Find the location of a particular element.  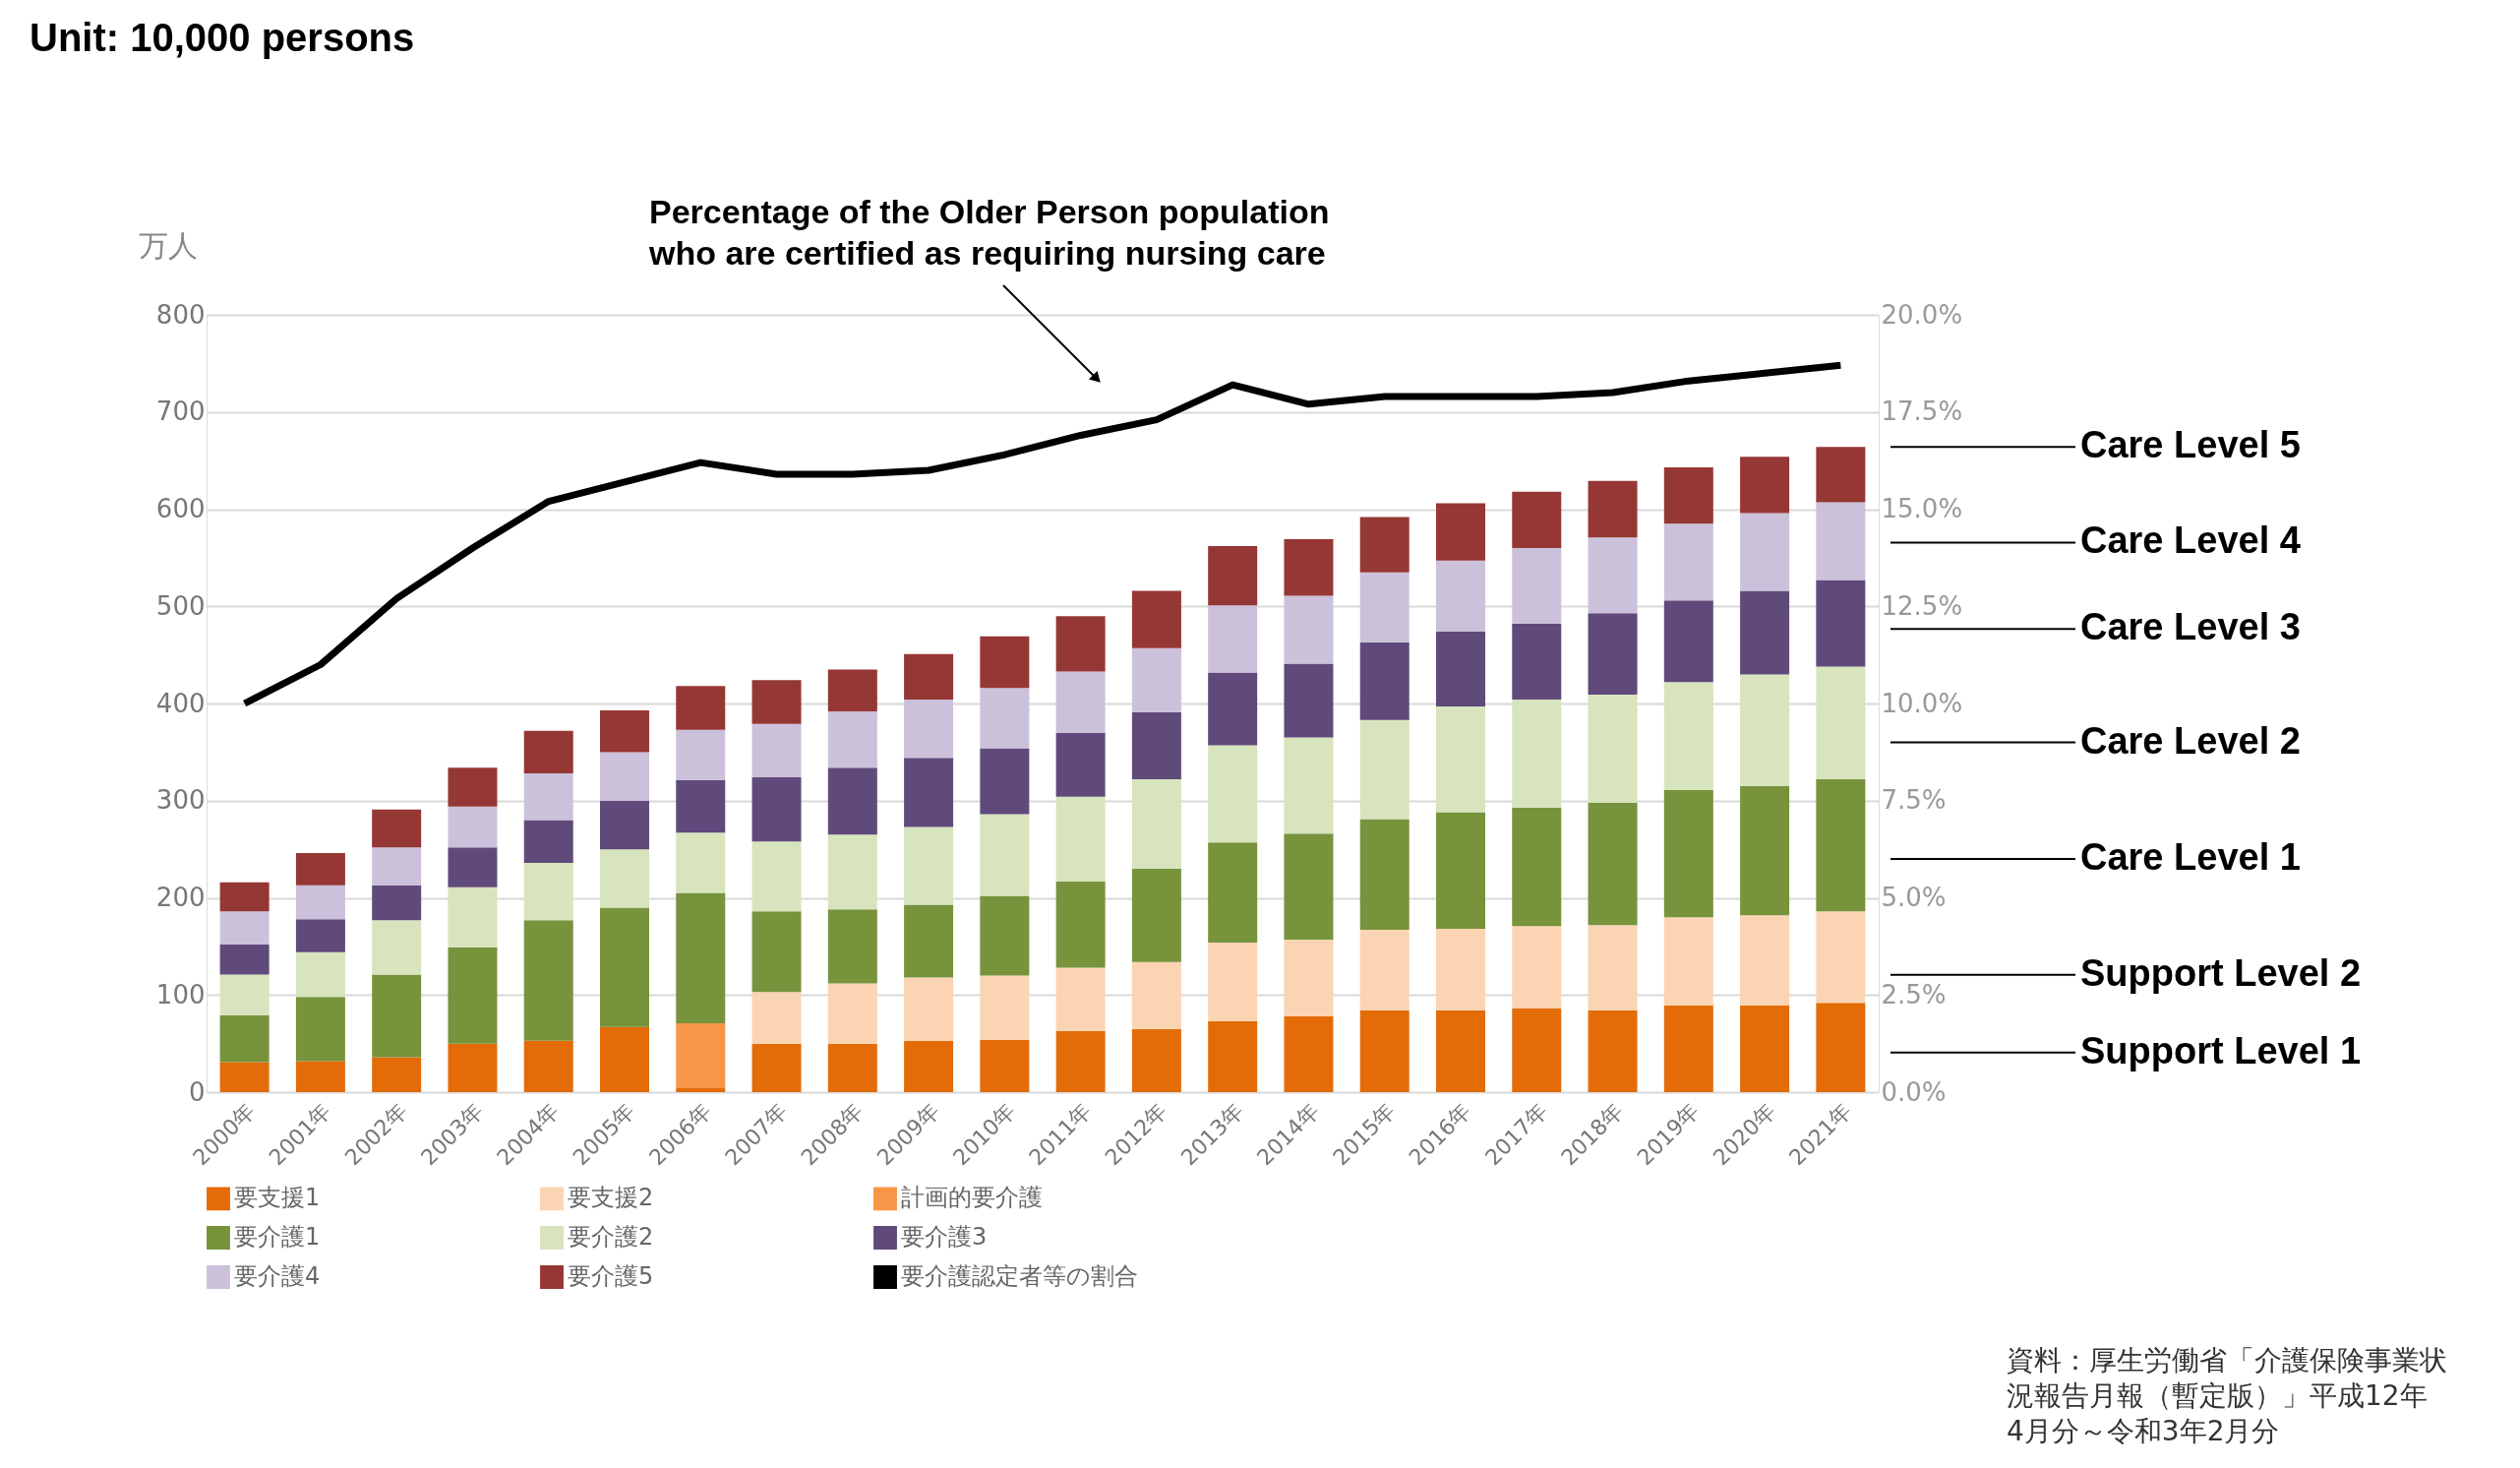

y2-tick-label: 0.0% is located at coordinates (1914, 1091).